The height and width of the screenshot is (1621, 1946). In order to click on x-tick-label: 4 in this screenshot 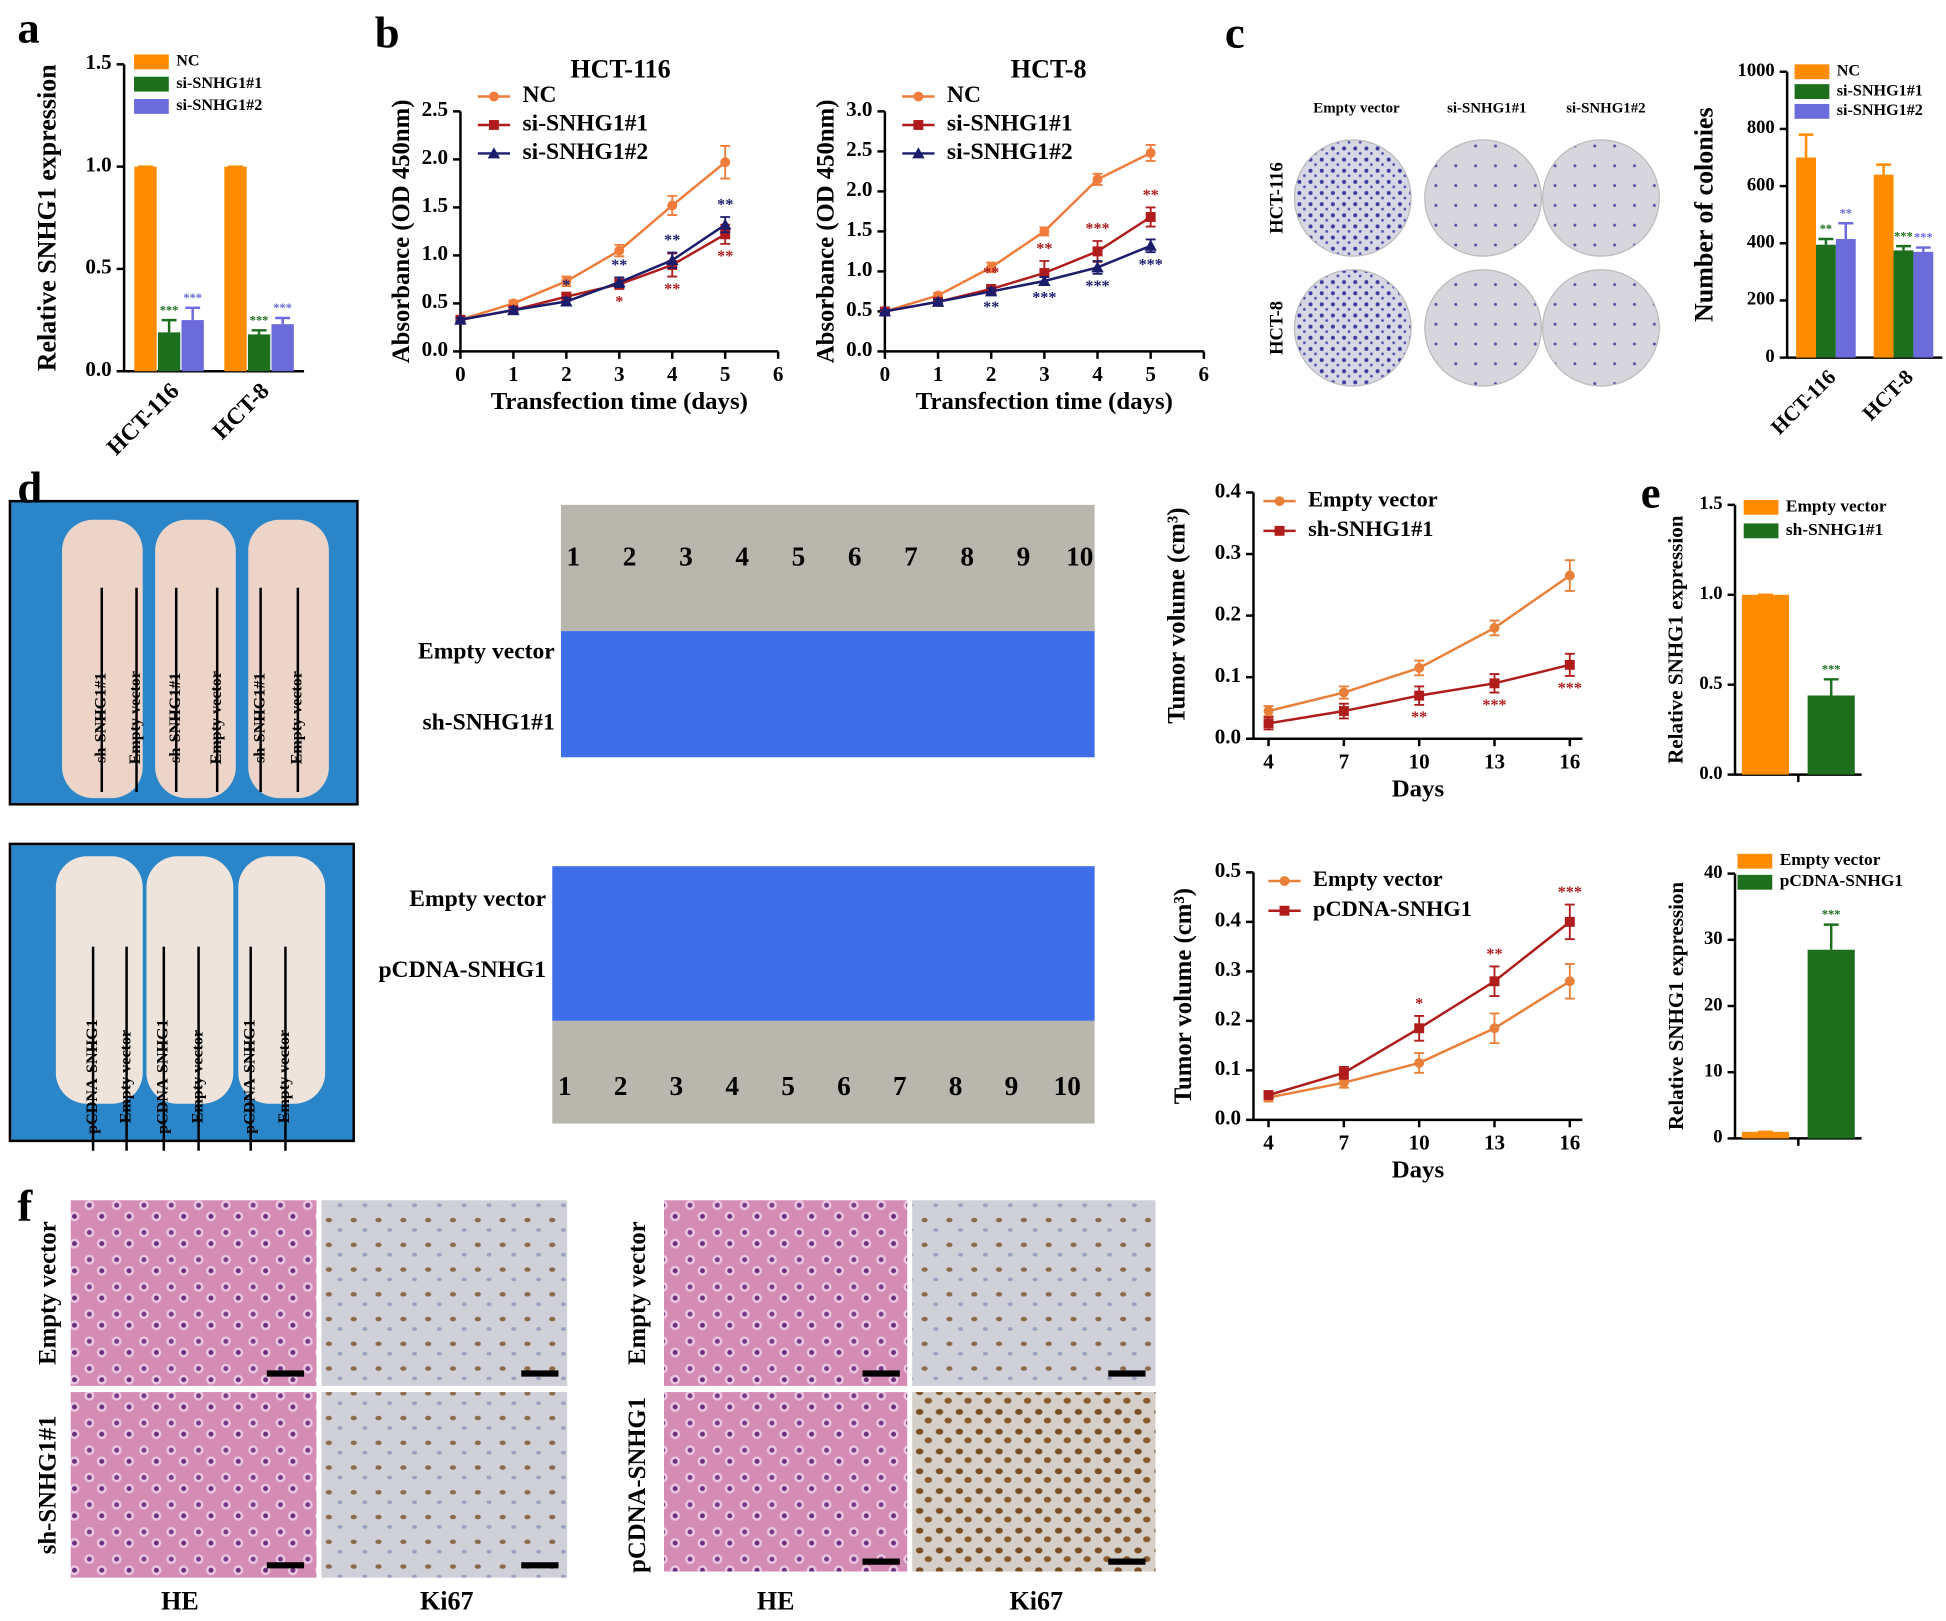, I will do `click(1097, 374)`.